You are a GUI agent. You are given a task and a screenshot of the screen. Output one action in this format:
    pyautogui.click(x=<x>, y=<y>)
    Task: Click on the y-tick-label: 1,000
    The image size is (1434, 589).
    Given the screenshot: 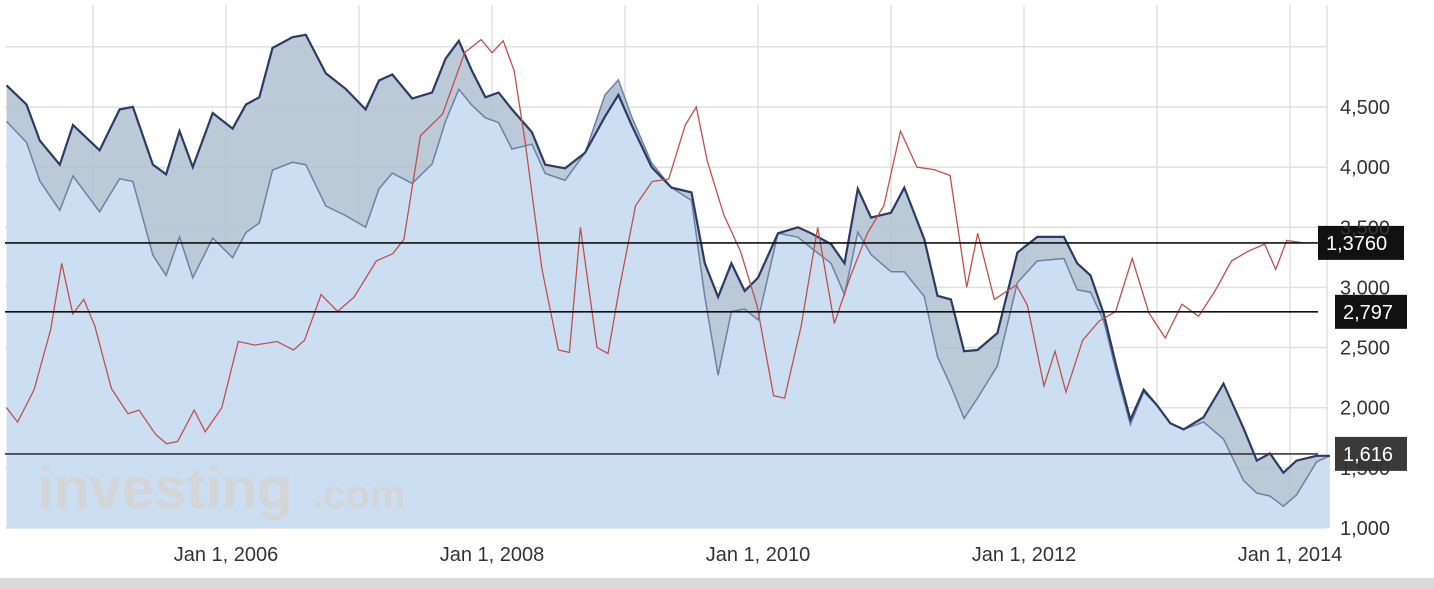 What is the action you would take?
    pyautogui.click(x=1365, y=529)
    